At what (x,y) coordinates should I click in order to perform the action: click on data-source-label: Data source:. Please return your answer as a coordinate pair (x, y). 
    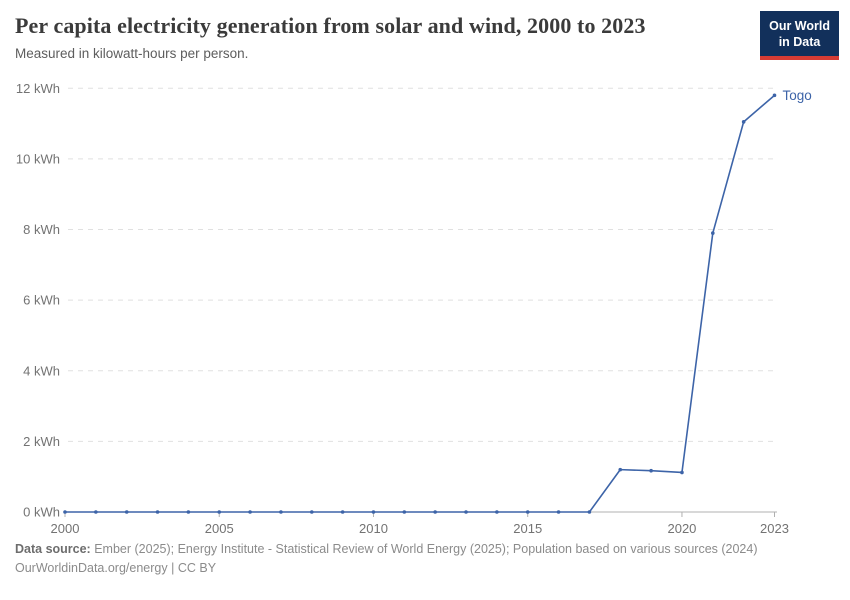
    Looking at the image, I should click on (53, 549).